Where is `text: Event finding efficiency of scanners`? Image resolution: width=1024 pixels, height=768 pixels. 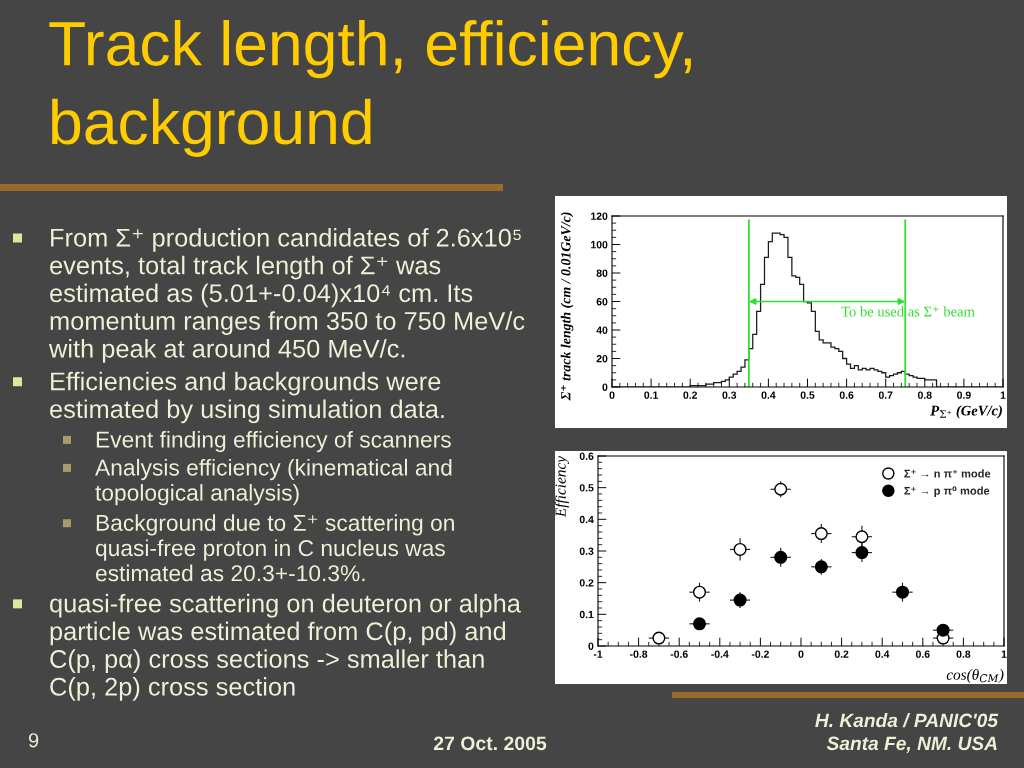 text: Event finding efficiency of scanners is located at coordinates (273, 441).